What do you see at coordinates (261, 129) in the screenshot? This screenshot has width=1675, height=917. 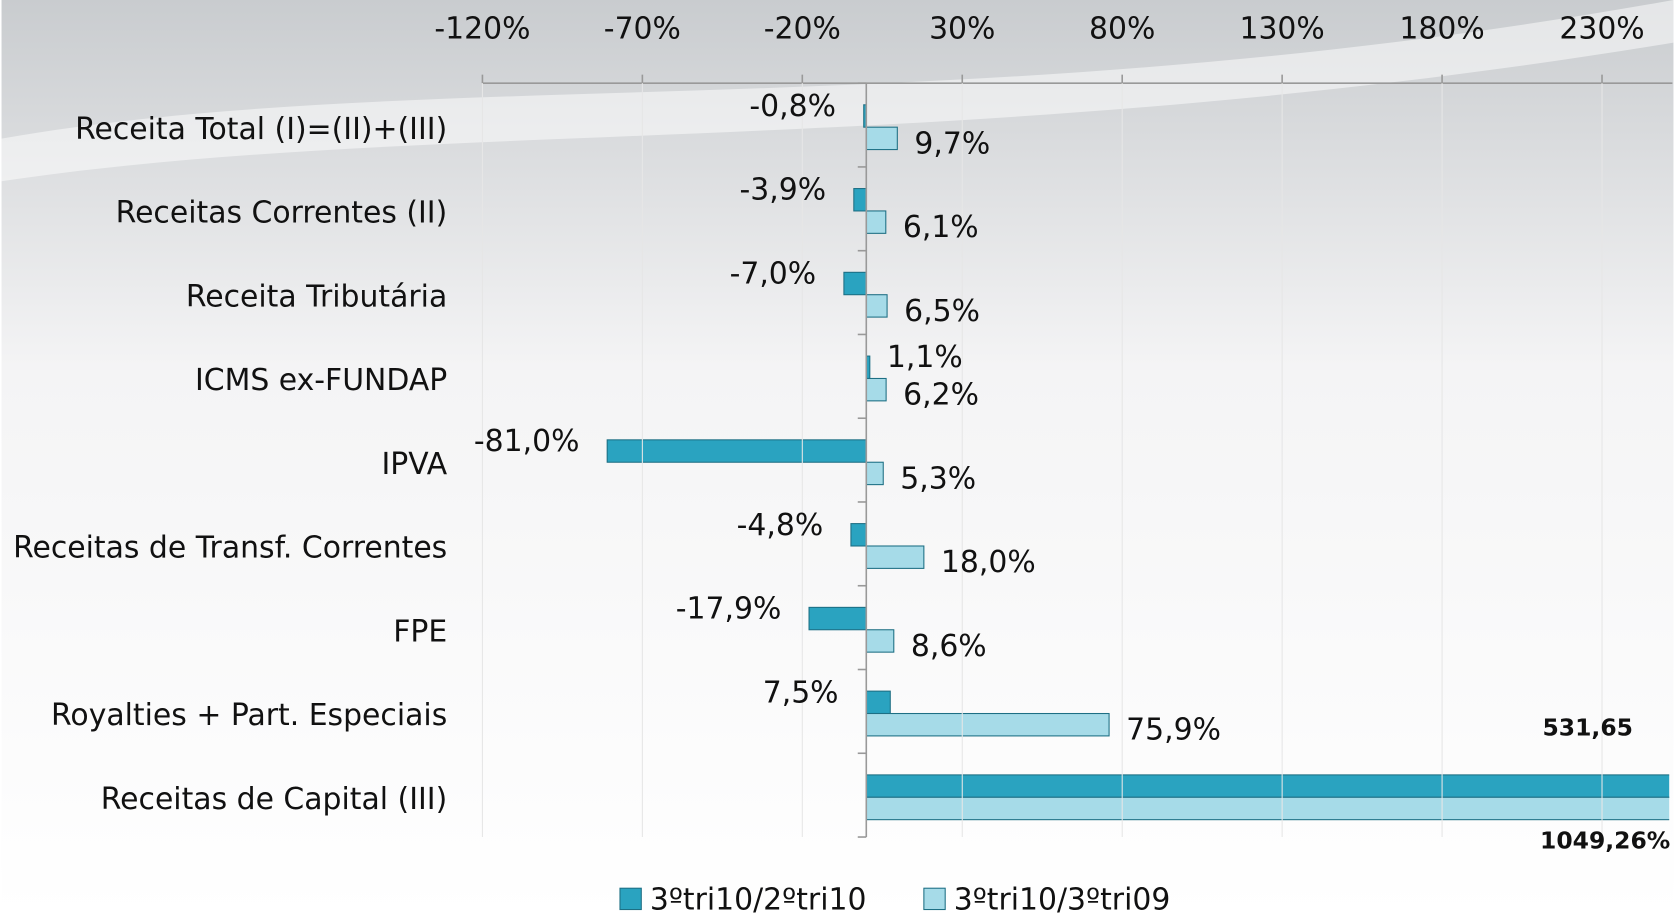 I see `category-label: Receita Total (I)=(II)+(III)` at bounding box center [261, 129].